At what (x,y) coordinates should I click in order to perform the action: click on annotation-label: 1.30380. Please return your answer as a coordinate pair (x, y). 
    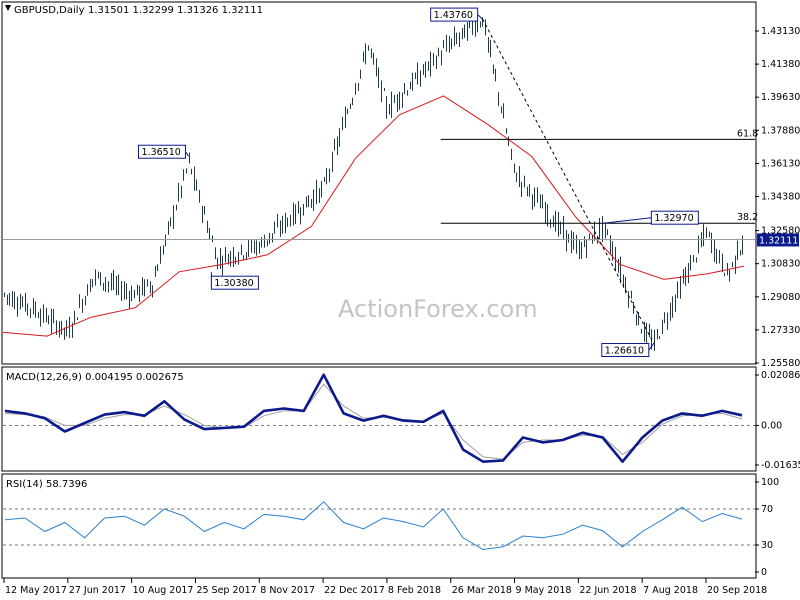
    Looking at the image, I should click on (233, 283).